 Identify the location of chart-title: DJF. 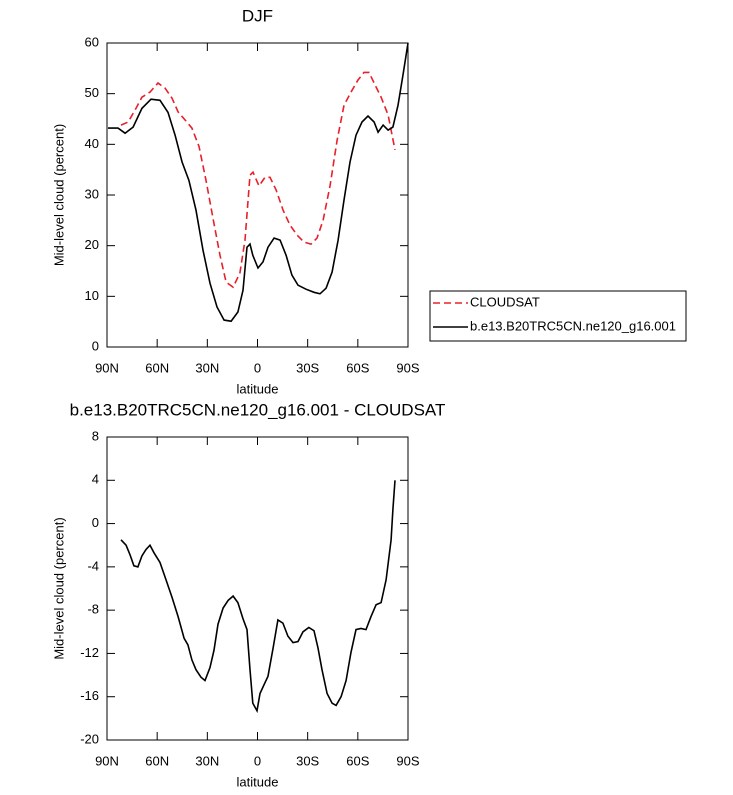
(257, 15).